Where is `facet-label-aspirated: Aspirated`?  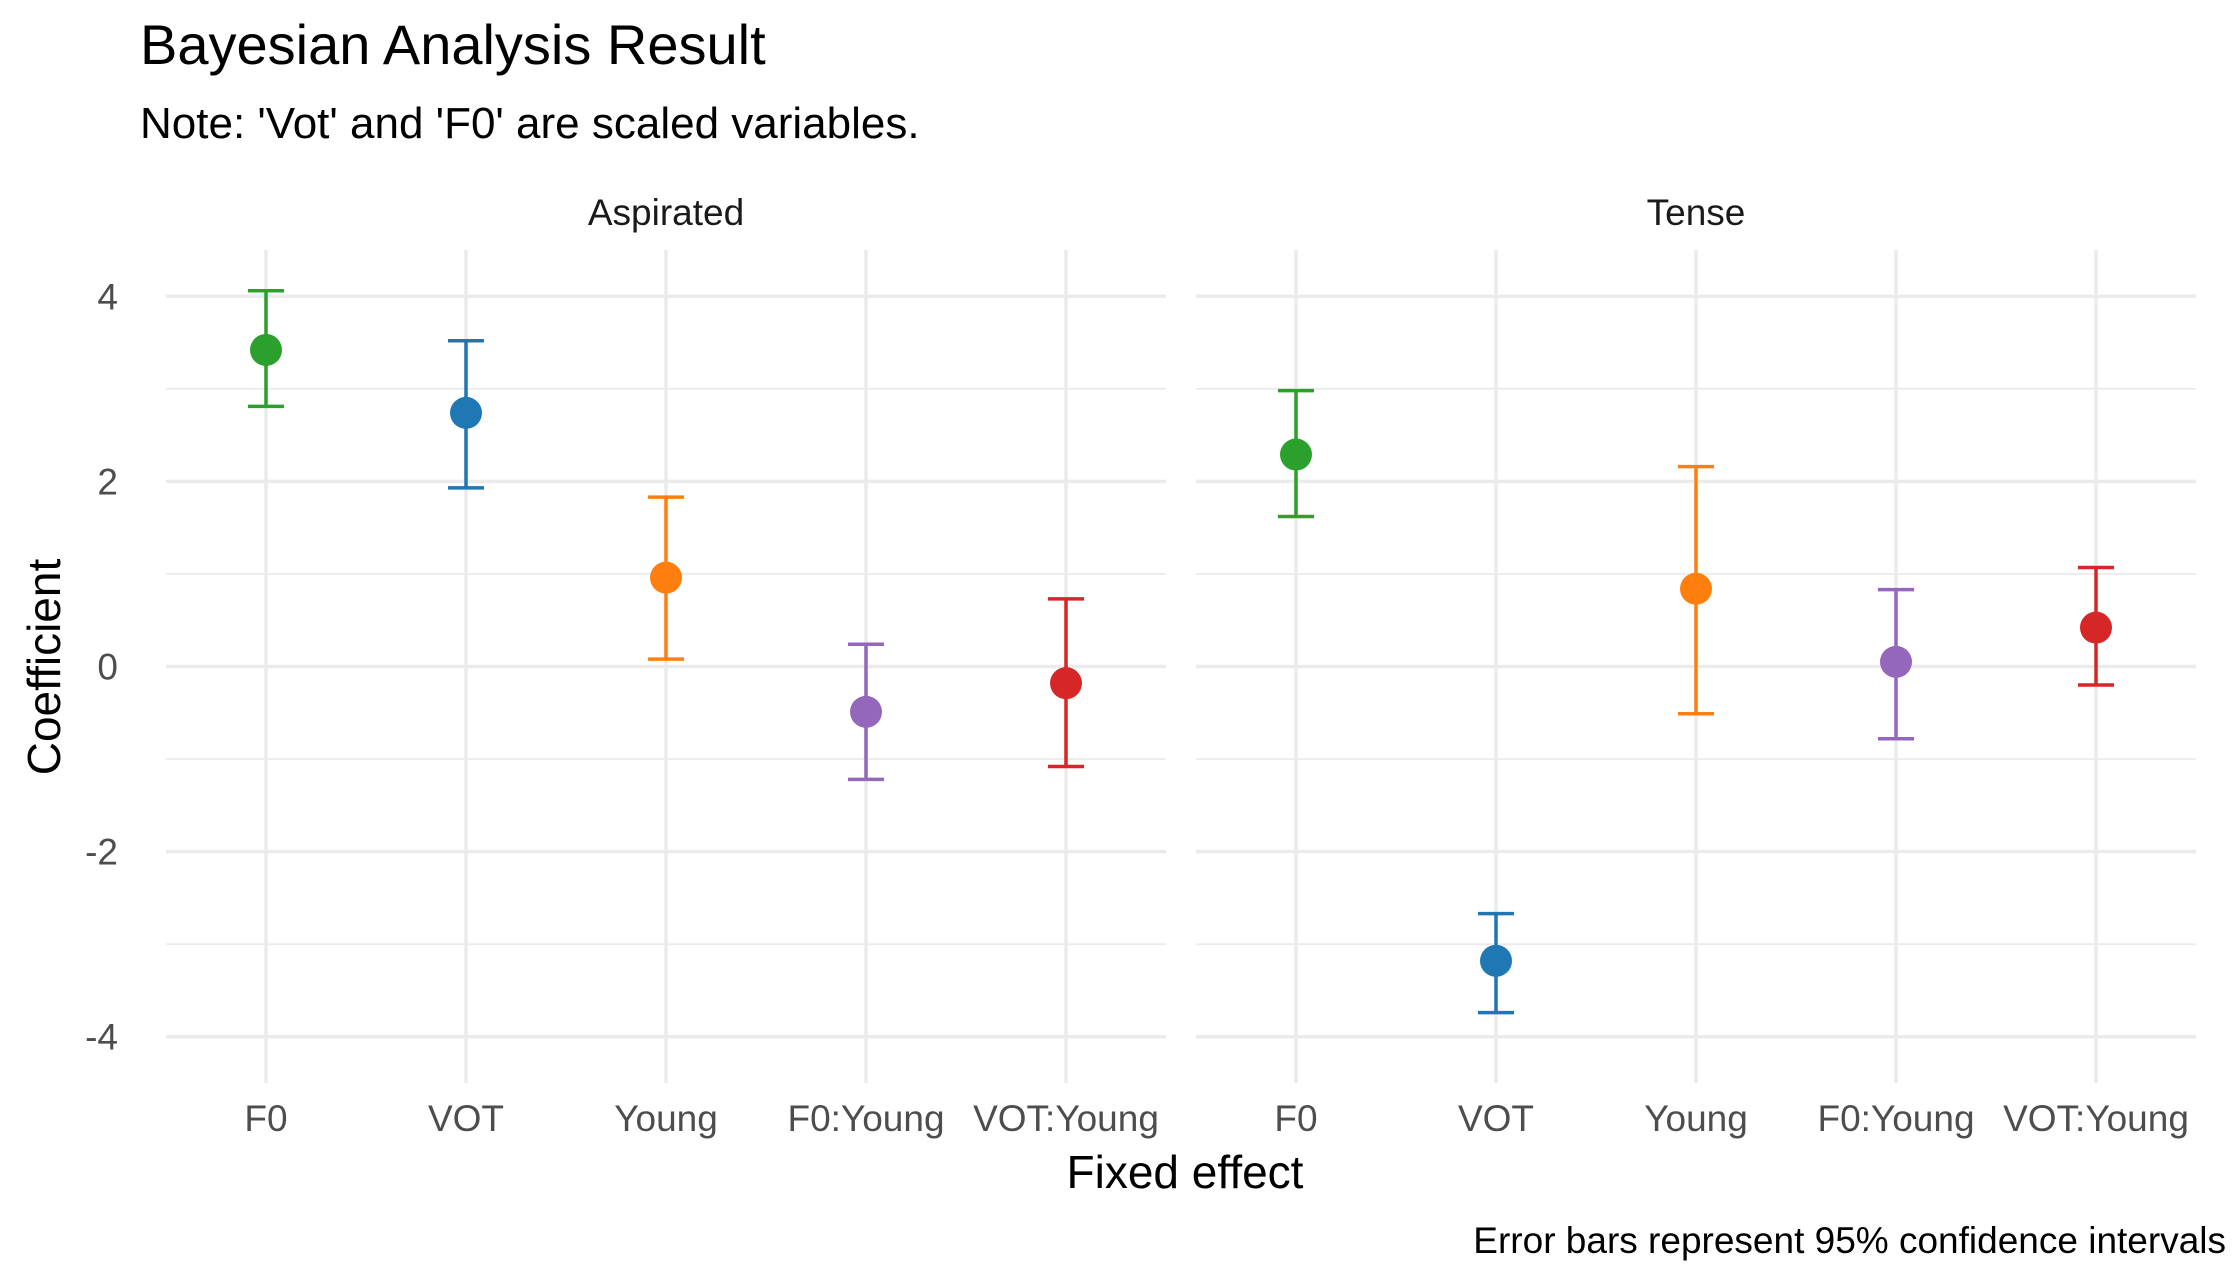 facet-label-aspirated: Aspirated is located at coordinates (666, 212).